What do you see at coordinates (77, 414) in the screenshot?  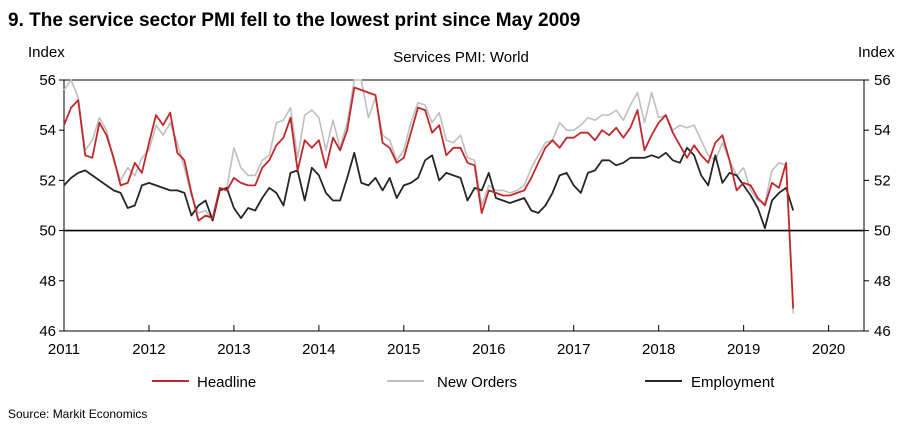 I see `source-note: Source: Markit Economics` at bounding box center [77, 414].